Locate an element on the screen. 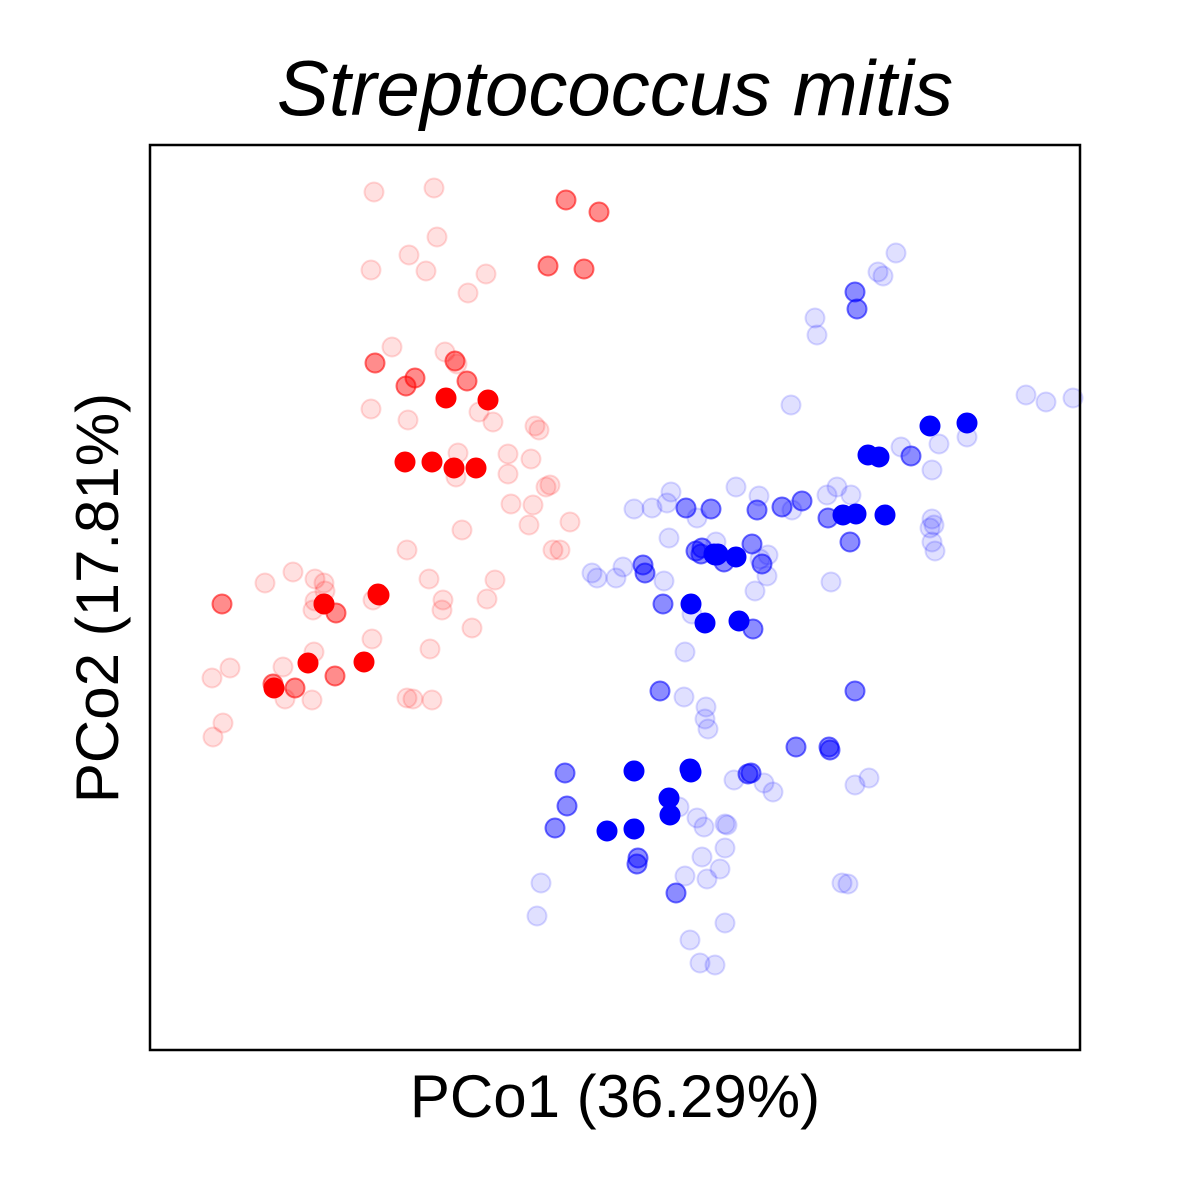 Image resolution: width=1200 pixels, height=1200 pixels. x-axis-label: PCo1 (36.29%) is located at coordinates (615, 1096).